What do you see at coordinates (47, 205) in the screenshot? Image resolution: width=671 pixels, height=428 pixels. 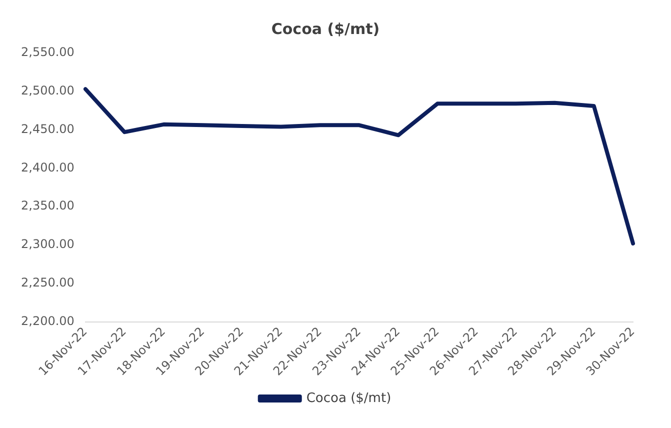 I see `y-tick-label: 2,350.00` at bounding box center [47, 205].